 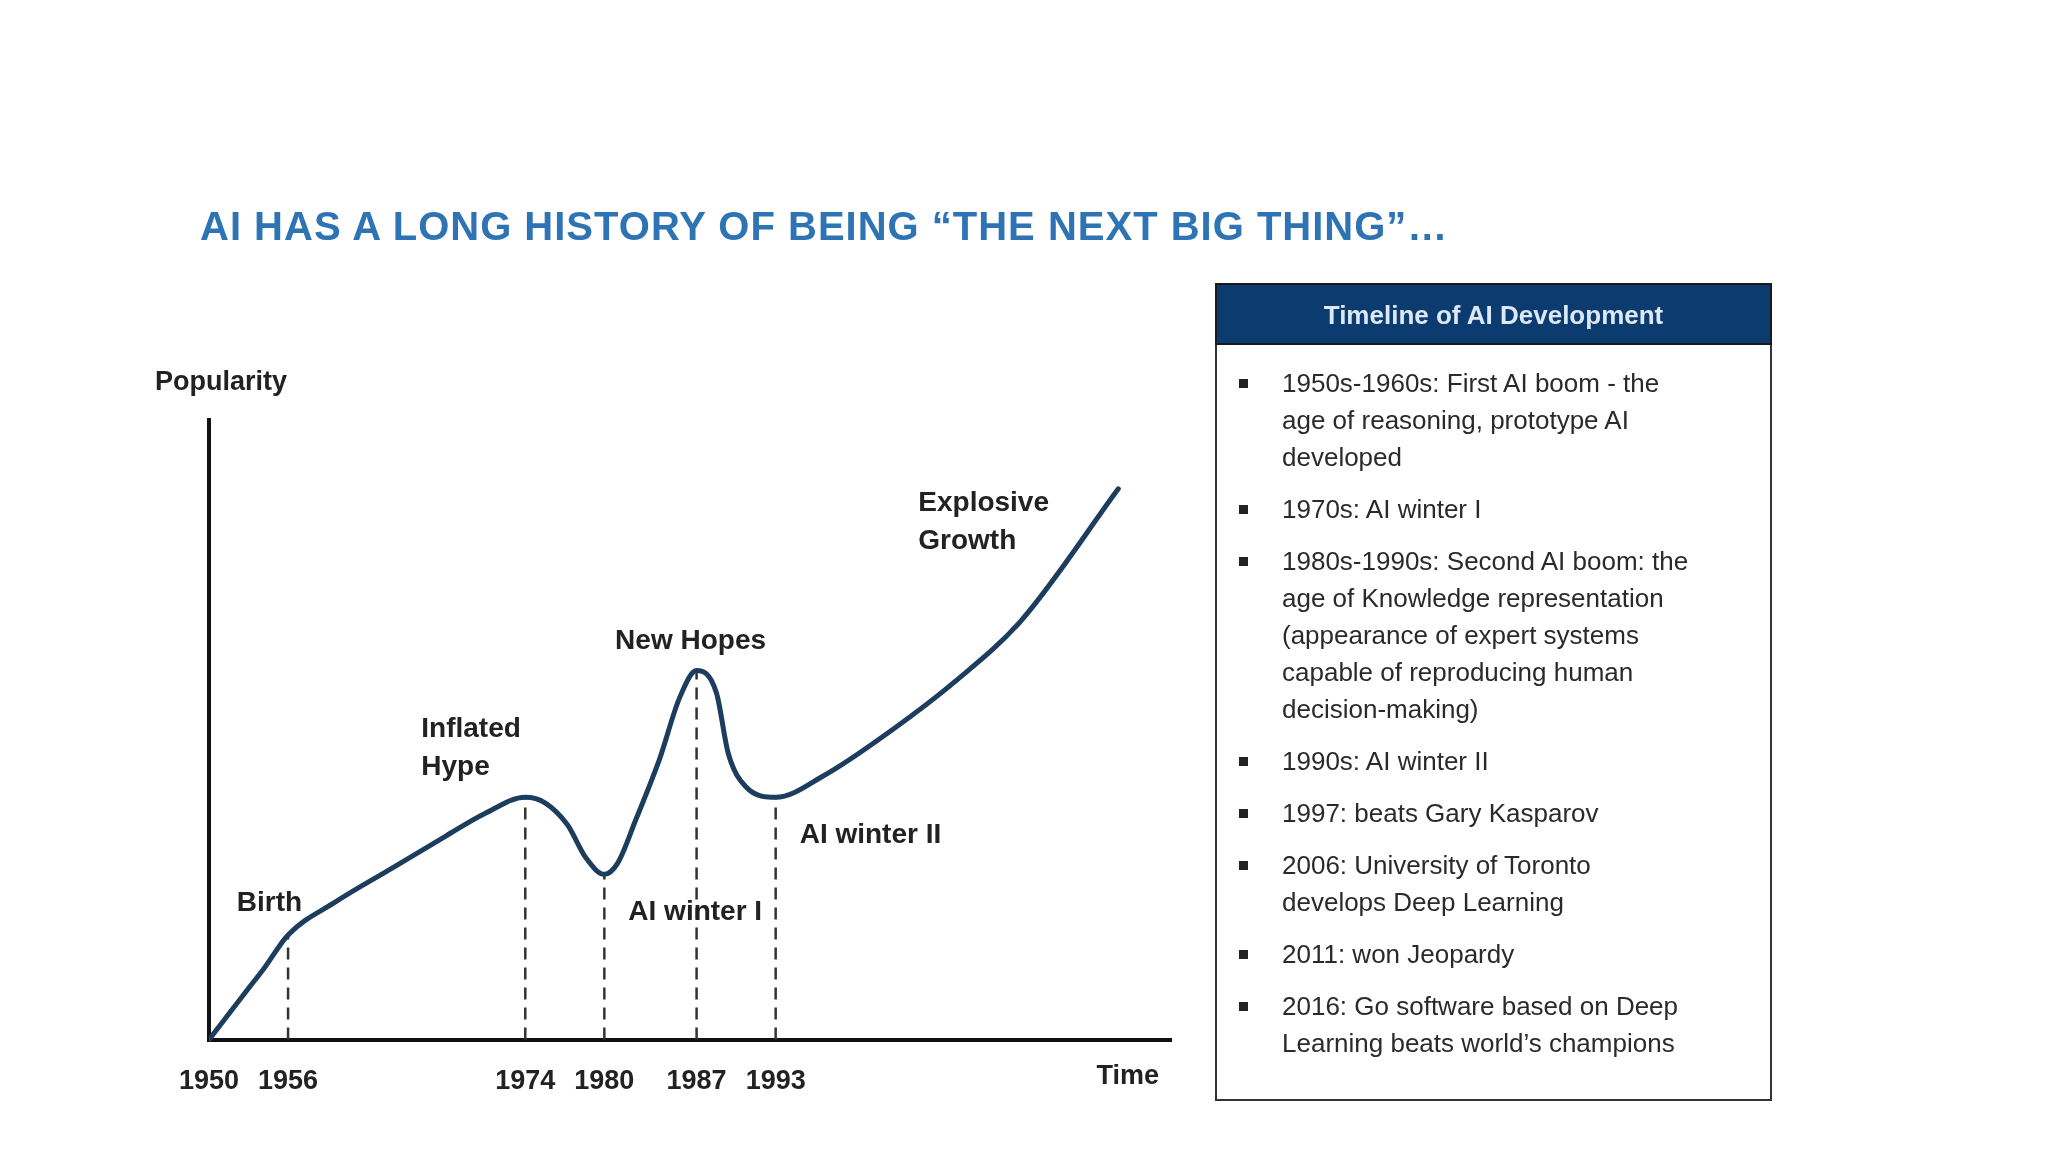 I want to click on x-tick-label: 1956, so click(x=288, y=1080).